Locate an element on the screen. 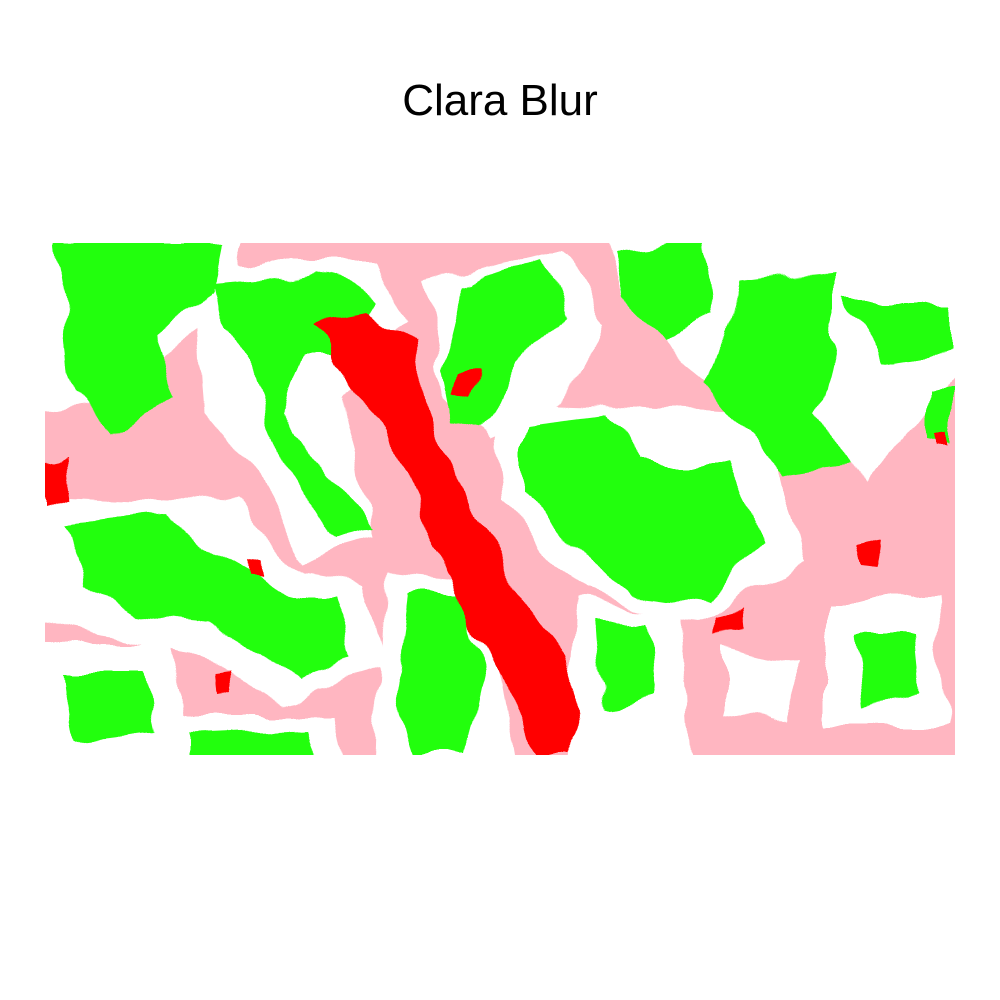  figure-title: Clara Blur is located at coordinates (500, 100).